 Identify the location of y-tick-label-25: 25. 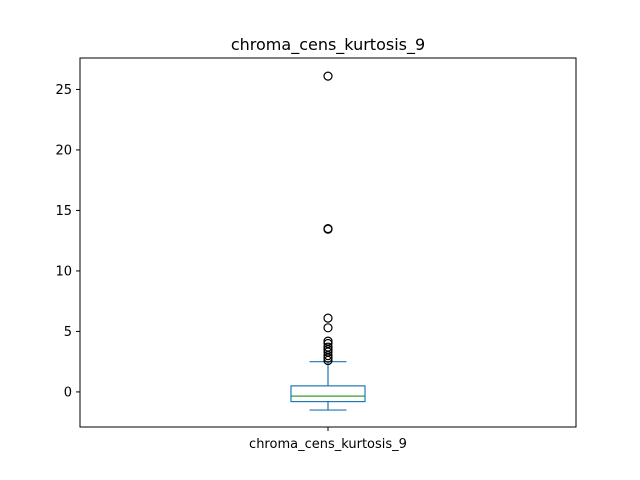
(63, 90).